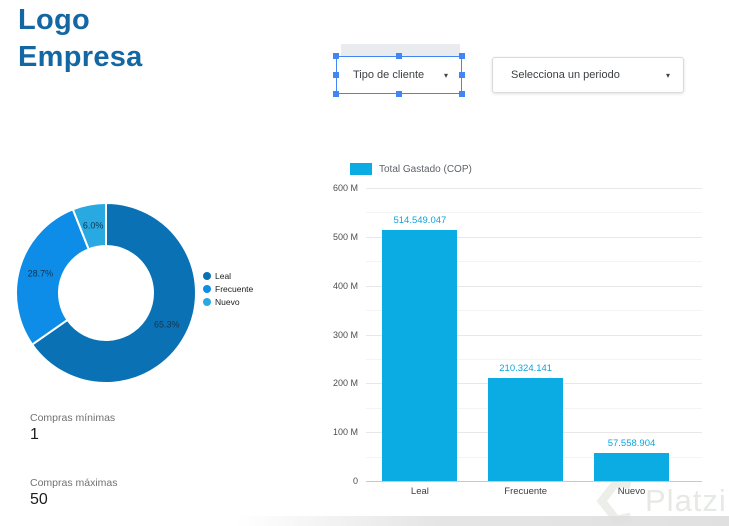 This screenshot has width=729, height=526. I want to click on y-axis-tick: 600 M, so click(345, 188).